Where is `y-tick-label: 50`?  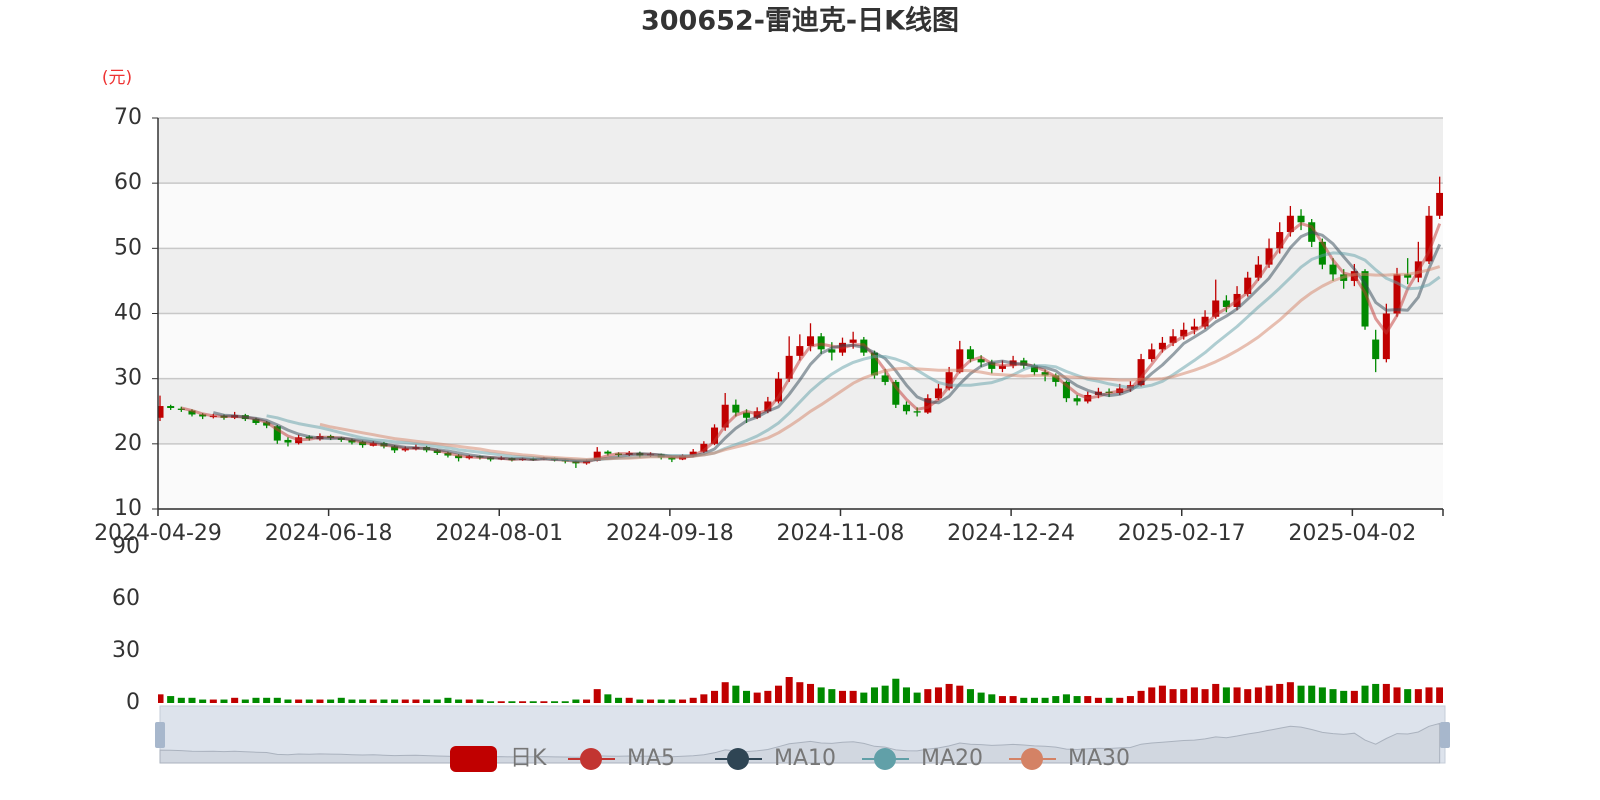 y-tick-label: 50 is located at coordinates (128, 247).